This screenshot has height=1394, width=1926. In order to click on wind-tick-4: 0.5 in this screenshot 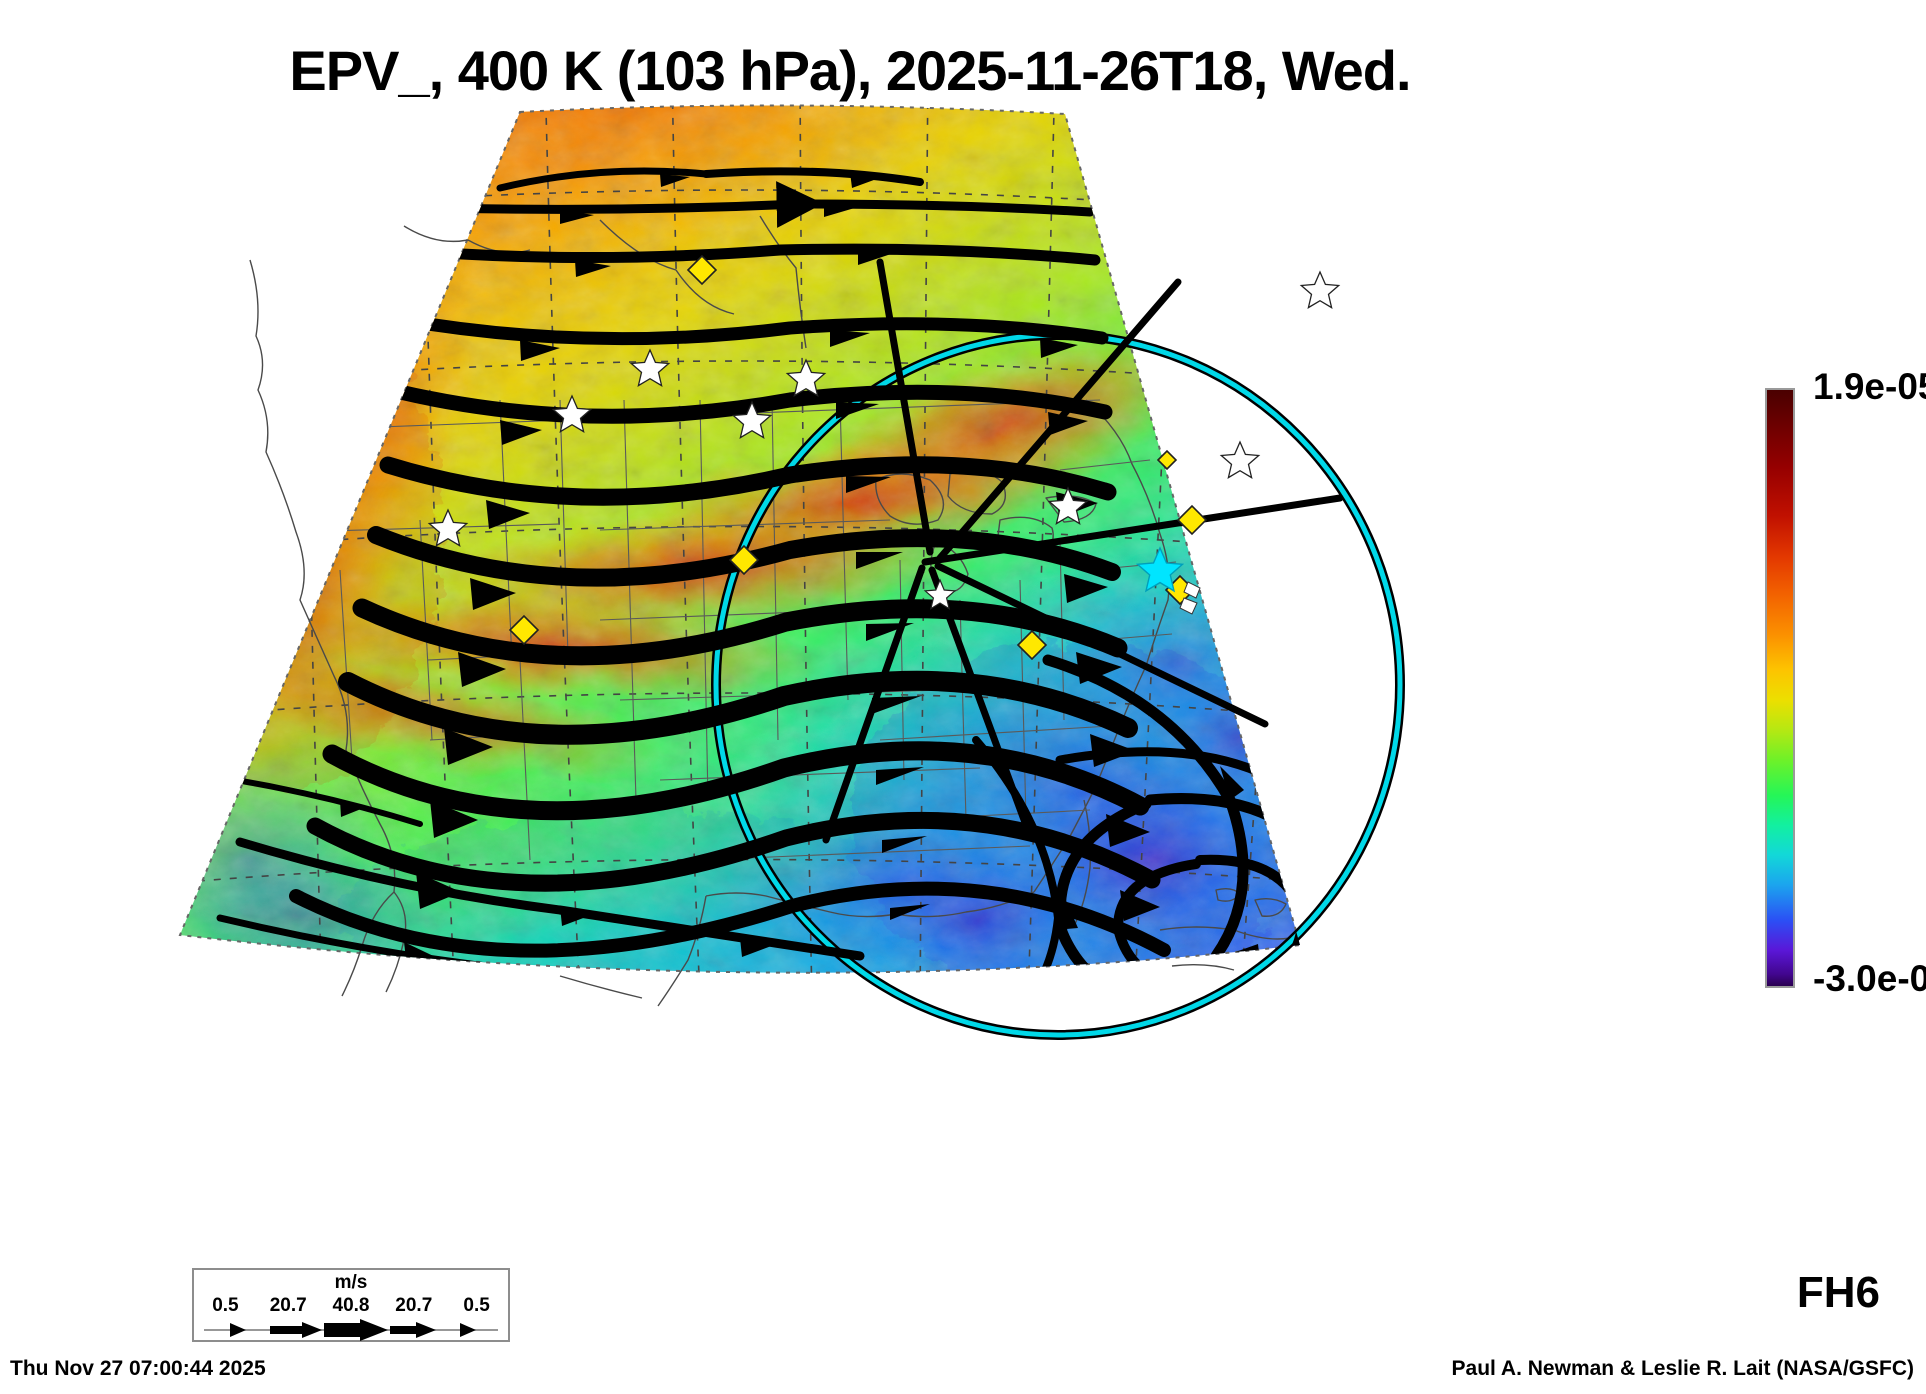, I will do `click(476, 1305)`.